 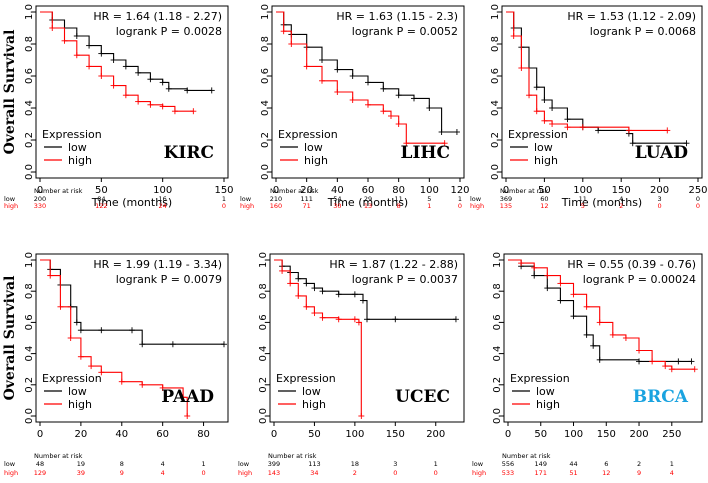 I want to click on risk-count-low: 3, so click(x=660, y=199).